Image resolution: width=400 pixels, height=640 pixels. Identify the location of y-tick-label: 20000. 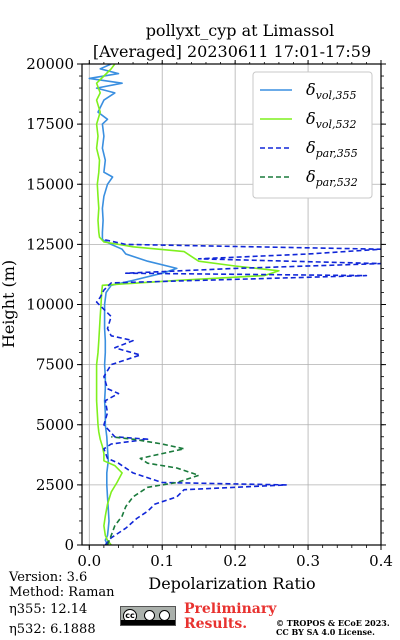
(50, 64).